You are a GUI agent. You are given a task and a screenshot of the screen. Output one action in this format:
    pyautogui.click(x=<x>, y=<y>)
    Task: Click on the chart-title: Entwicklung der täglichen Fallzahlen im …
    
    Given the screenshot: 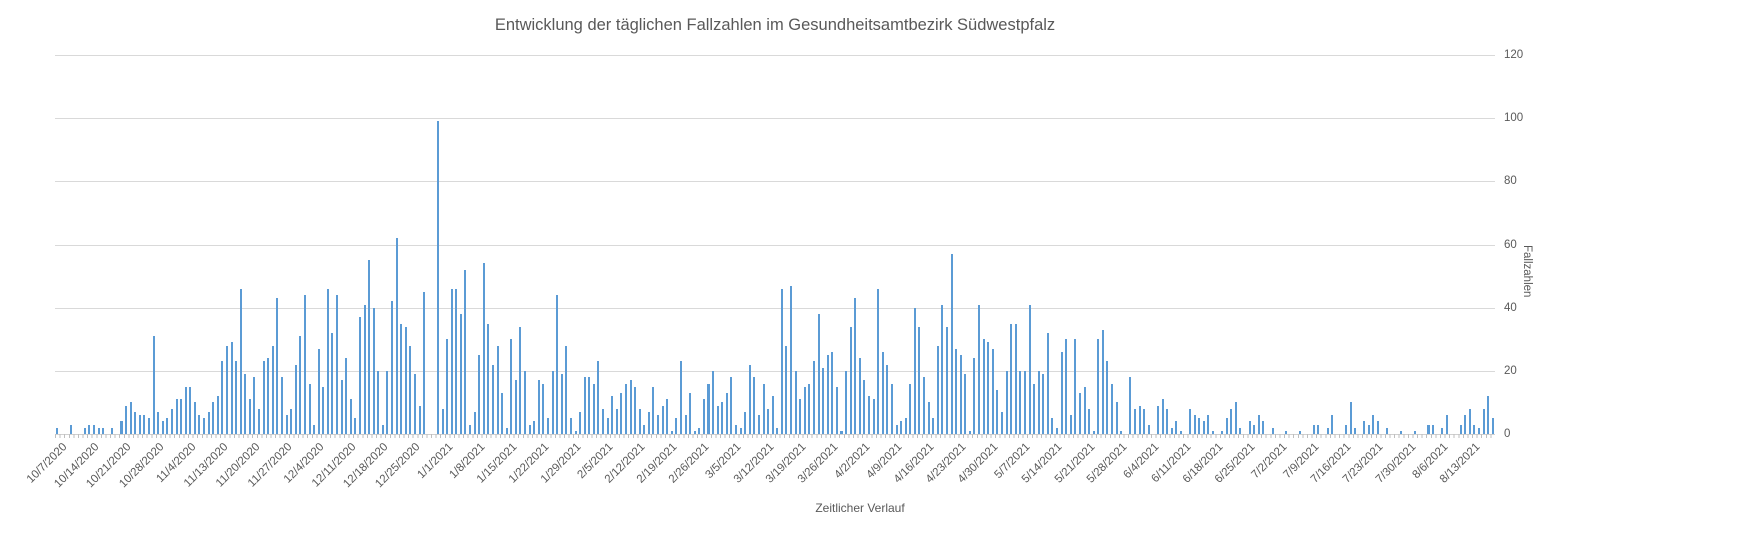 What is the action you would take?
    pyautogui.click(x=775, y=25)
    